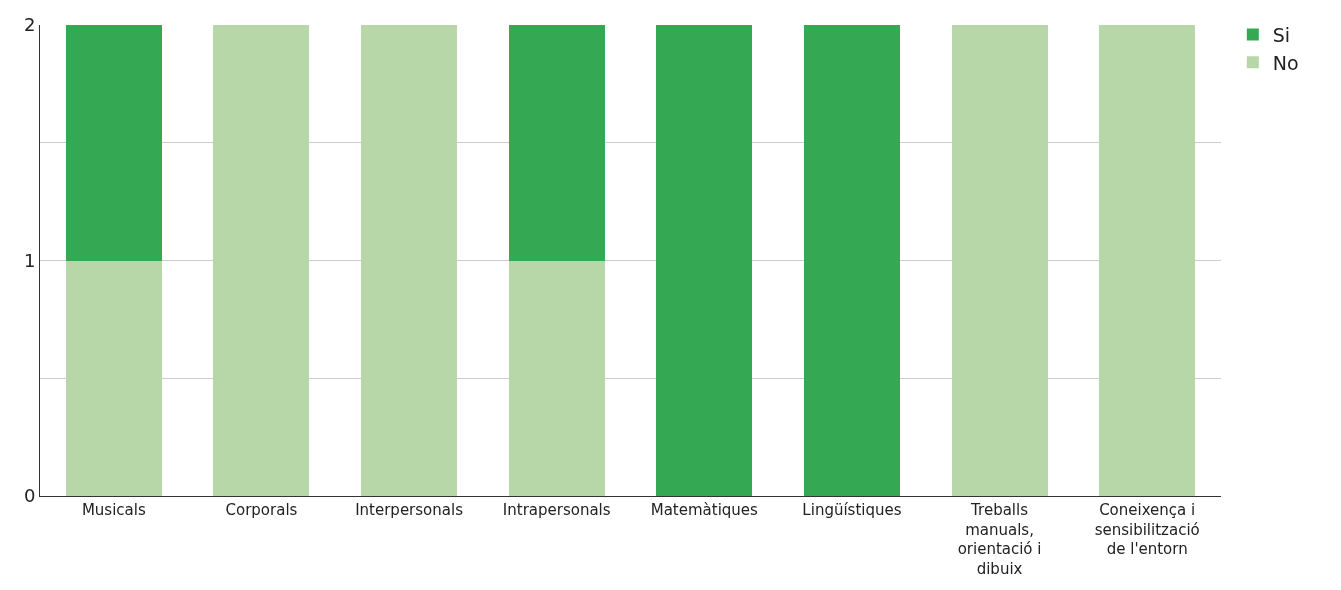 This screenshot has width=1341, height=590. What do you see at coordinates (29, 260) in the screenshot?
I see `y-tick-label: 1` at bounding box center [29, 260].